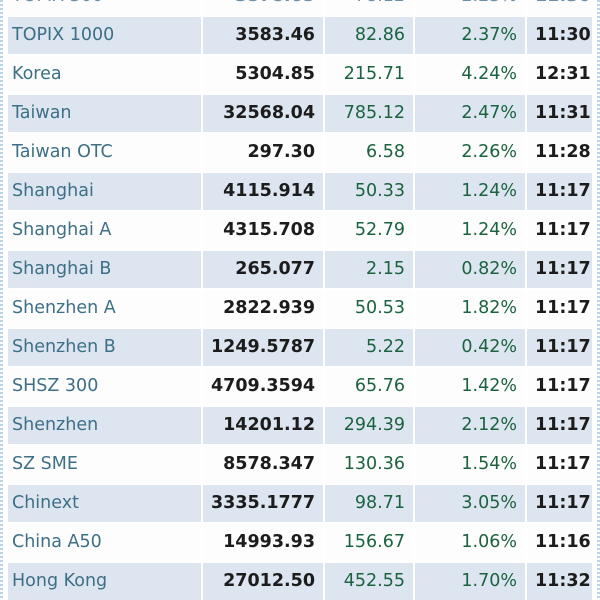 The width and height of the screenshot is (600, 600). What do you see at coordinates (263, 348) in the screenshot?
I see `last-price-cell: 1249.5787` at bounding box center [263, 348].